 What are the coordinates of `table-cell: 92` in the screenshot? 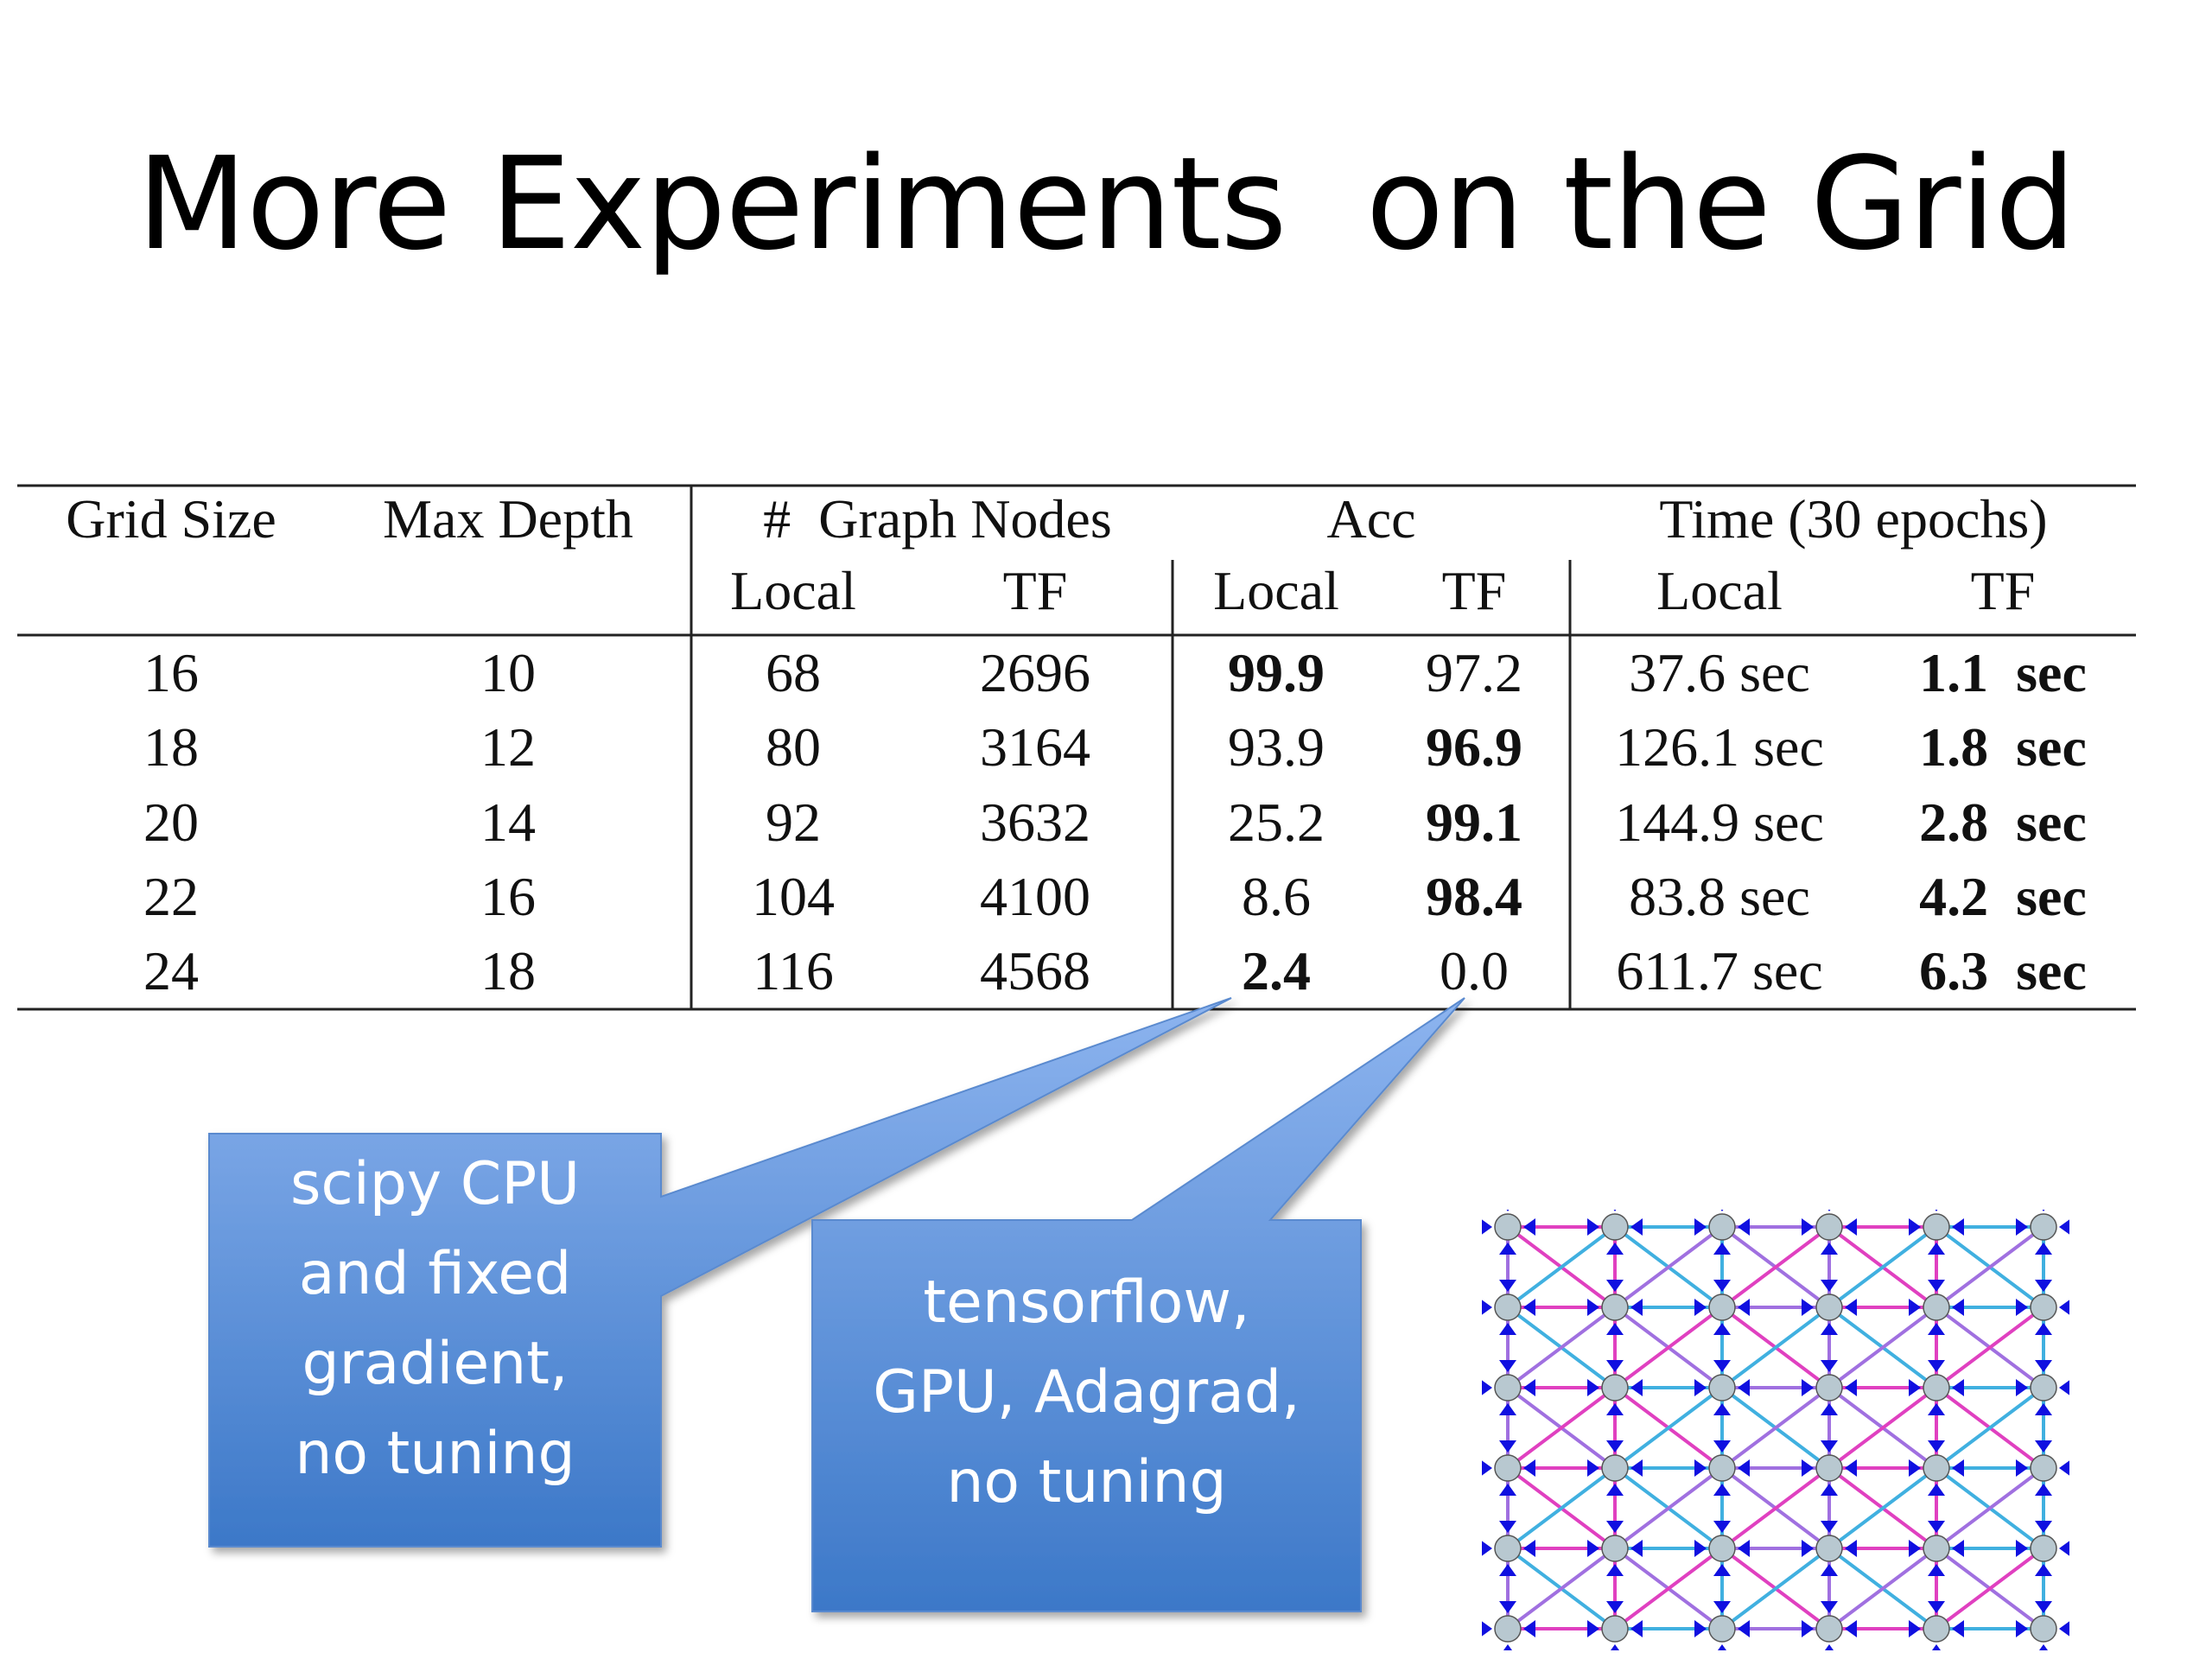 It's located at (793, 822).